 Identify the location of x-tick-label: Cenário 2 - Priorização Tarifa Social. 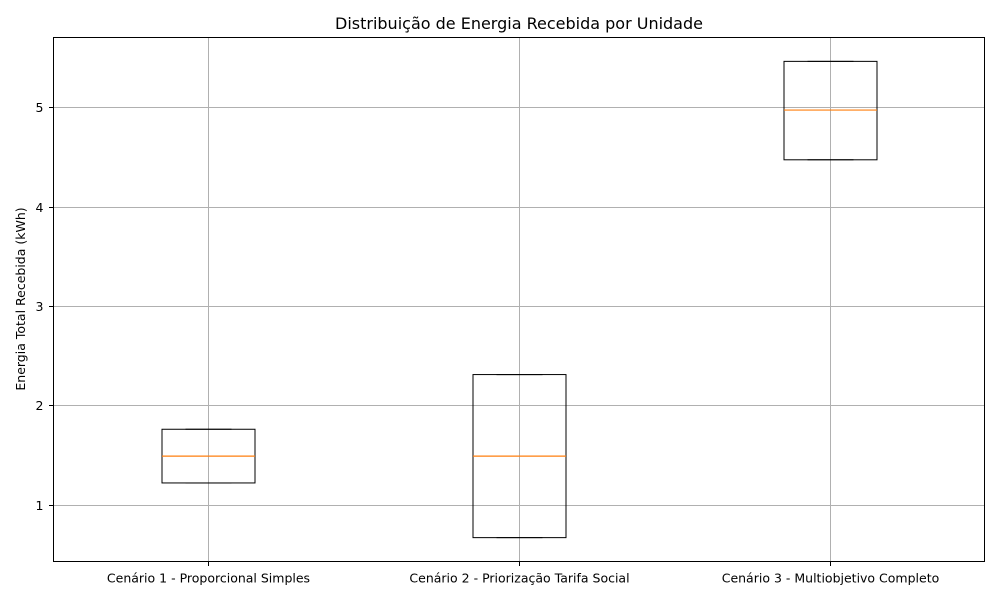
(519, 578).